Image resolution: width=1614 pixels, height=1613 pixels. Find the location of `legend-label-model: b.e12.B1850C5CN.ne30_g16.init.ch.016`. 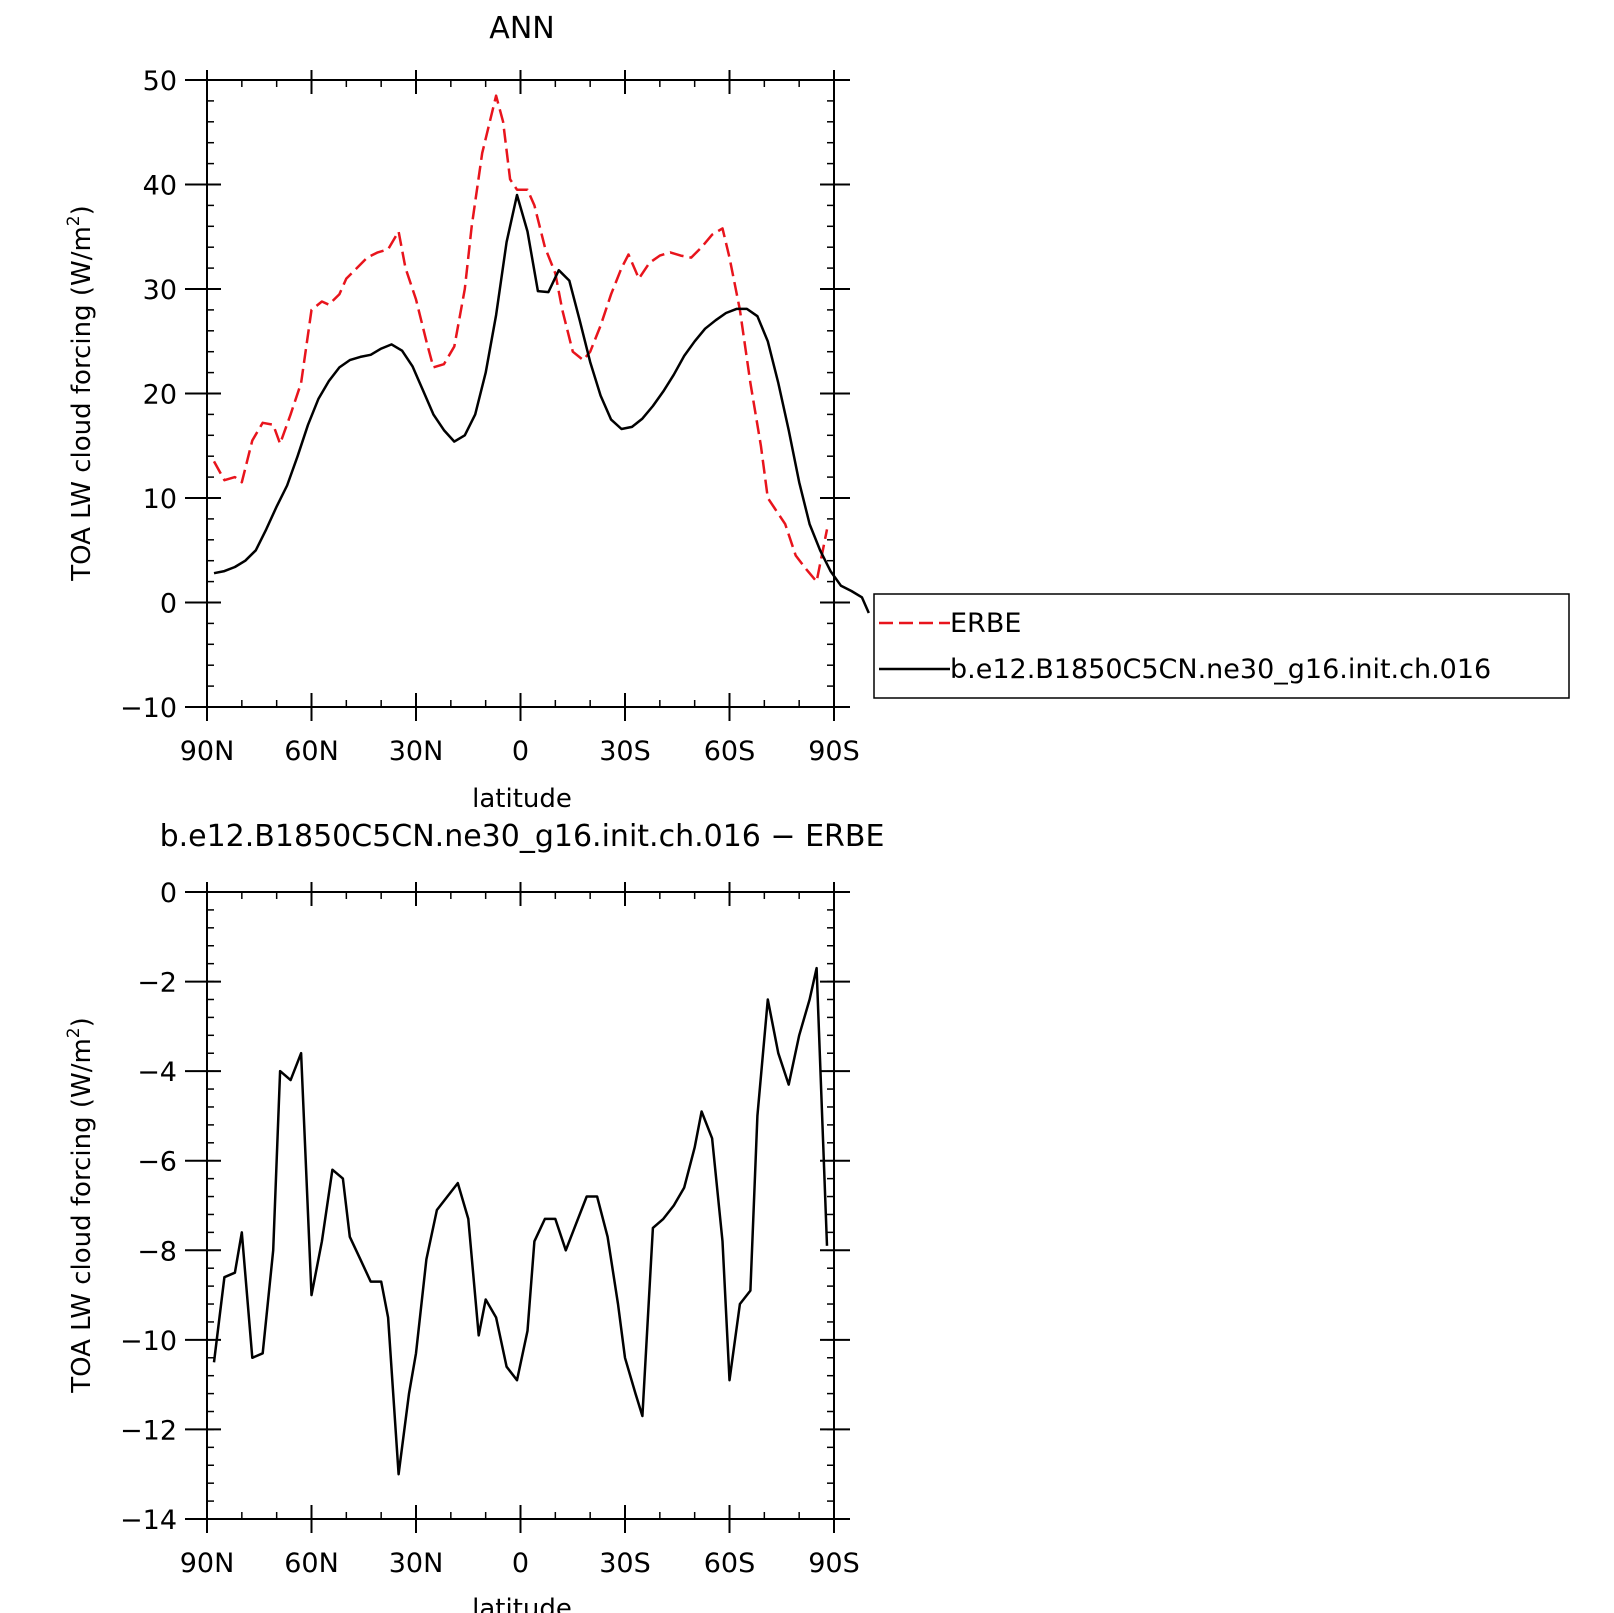

legend-label-model: b.e12.B1850C5CN.ne30_g16.init.ch.016 is located at coordinates (1220, 669).